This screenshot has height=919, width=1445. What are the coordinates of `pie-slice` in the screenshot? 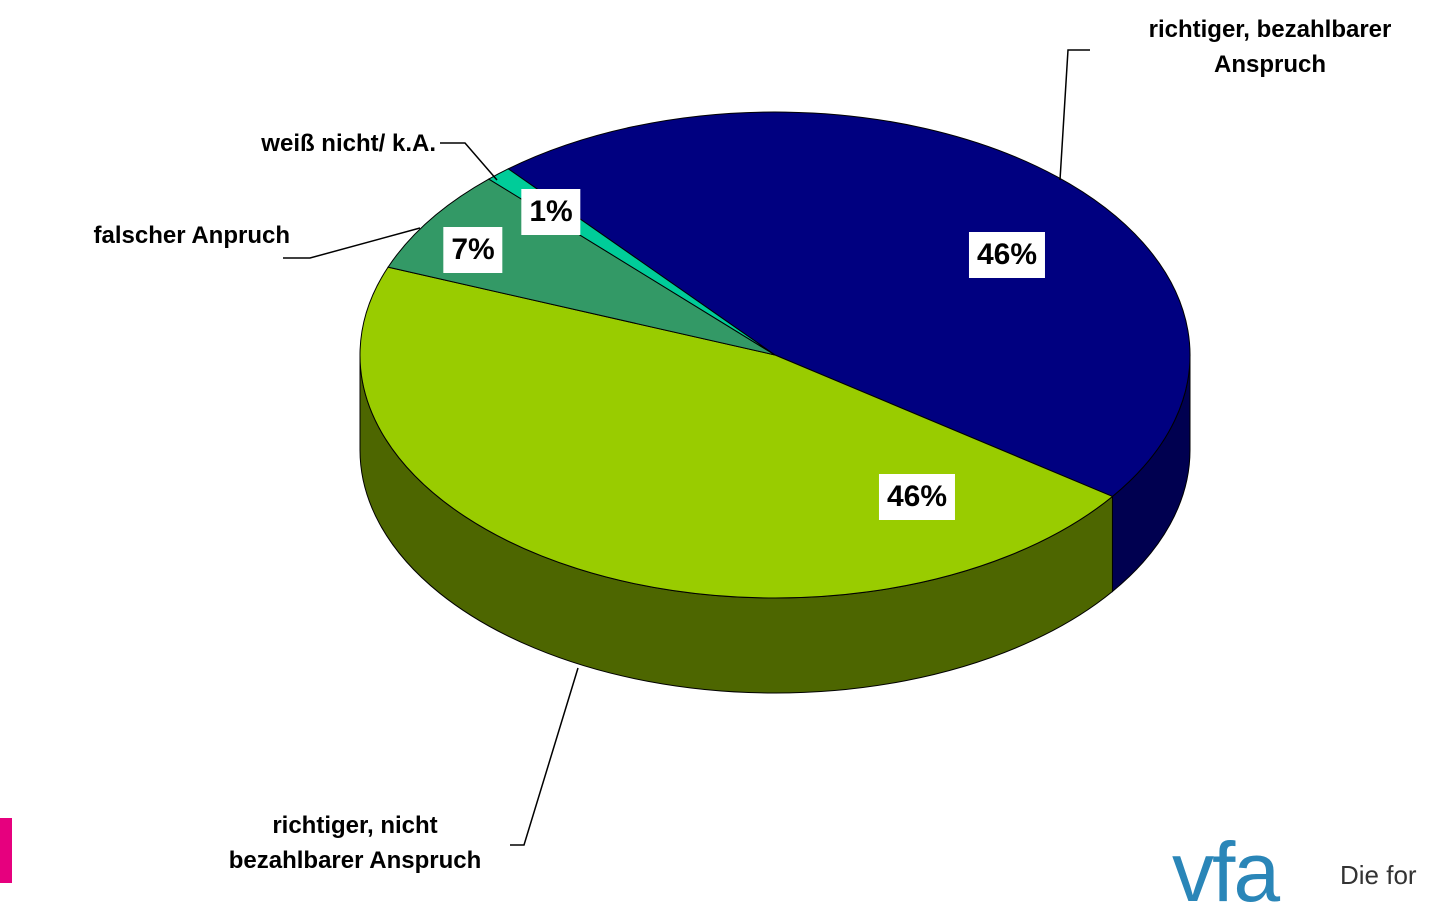 It's located at (581, 267).